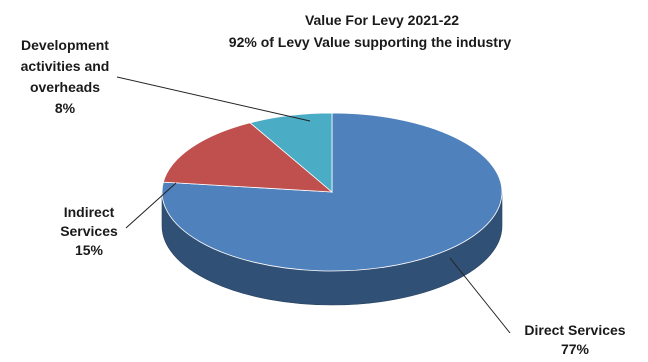 This screenshot has width=648, height=362. I want to click on slice-label-line: Services, so click(89, 231).